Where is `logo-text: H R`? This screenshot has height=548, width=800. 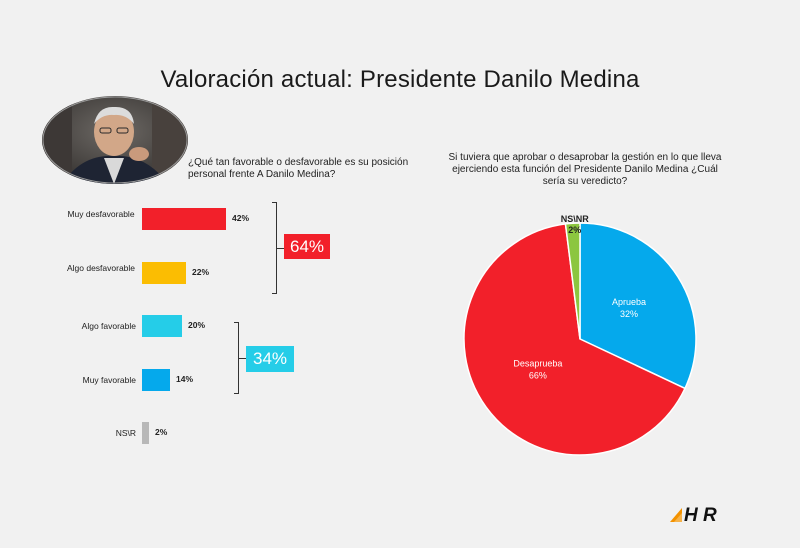
logo-text: H R is located at coordinates (700, 514).